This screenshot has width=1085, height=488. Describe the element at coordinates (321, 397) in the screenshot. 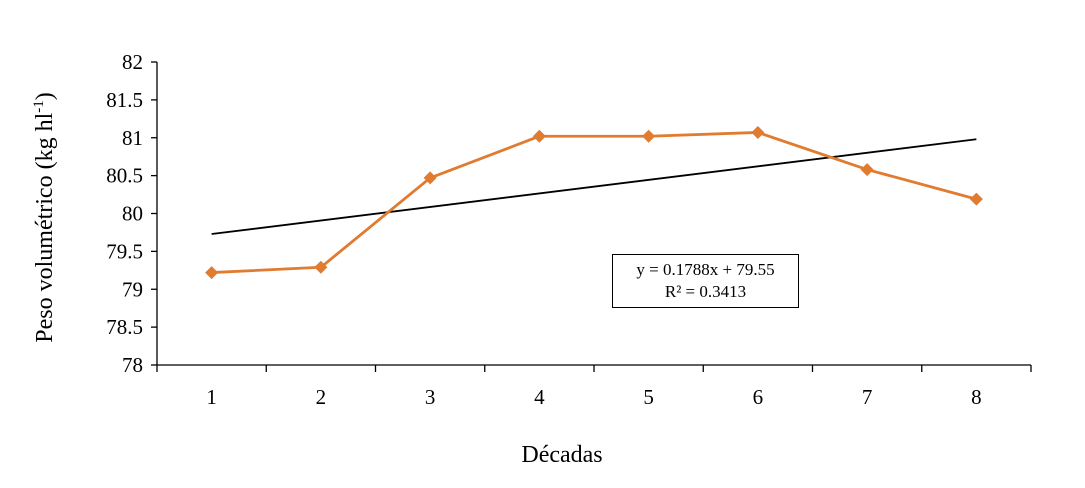

I see `x-tick-label: 2` at that location.